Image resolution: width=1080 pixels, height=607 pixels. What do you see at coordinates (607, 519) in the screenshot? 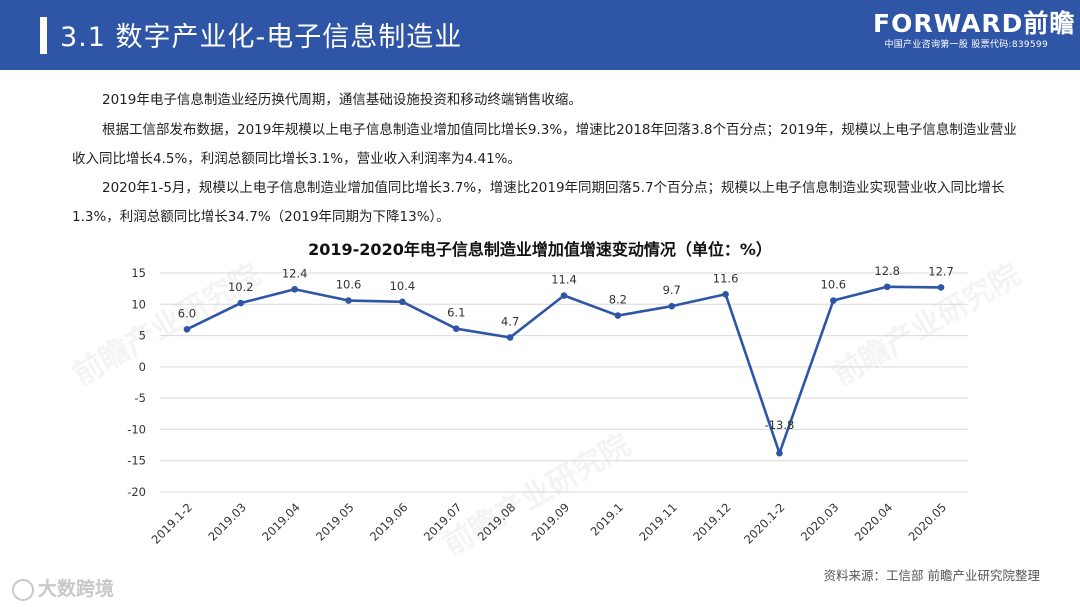
I see `x-tick-label: 2019.1` at bounding box center [607, 519].